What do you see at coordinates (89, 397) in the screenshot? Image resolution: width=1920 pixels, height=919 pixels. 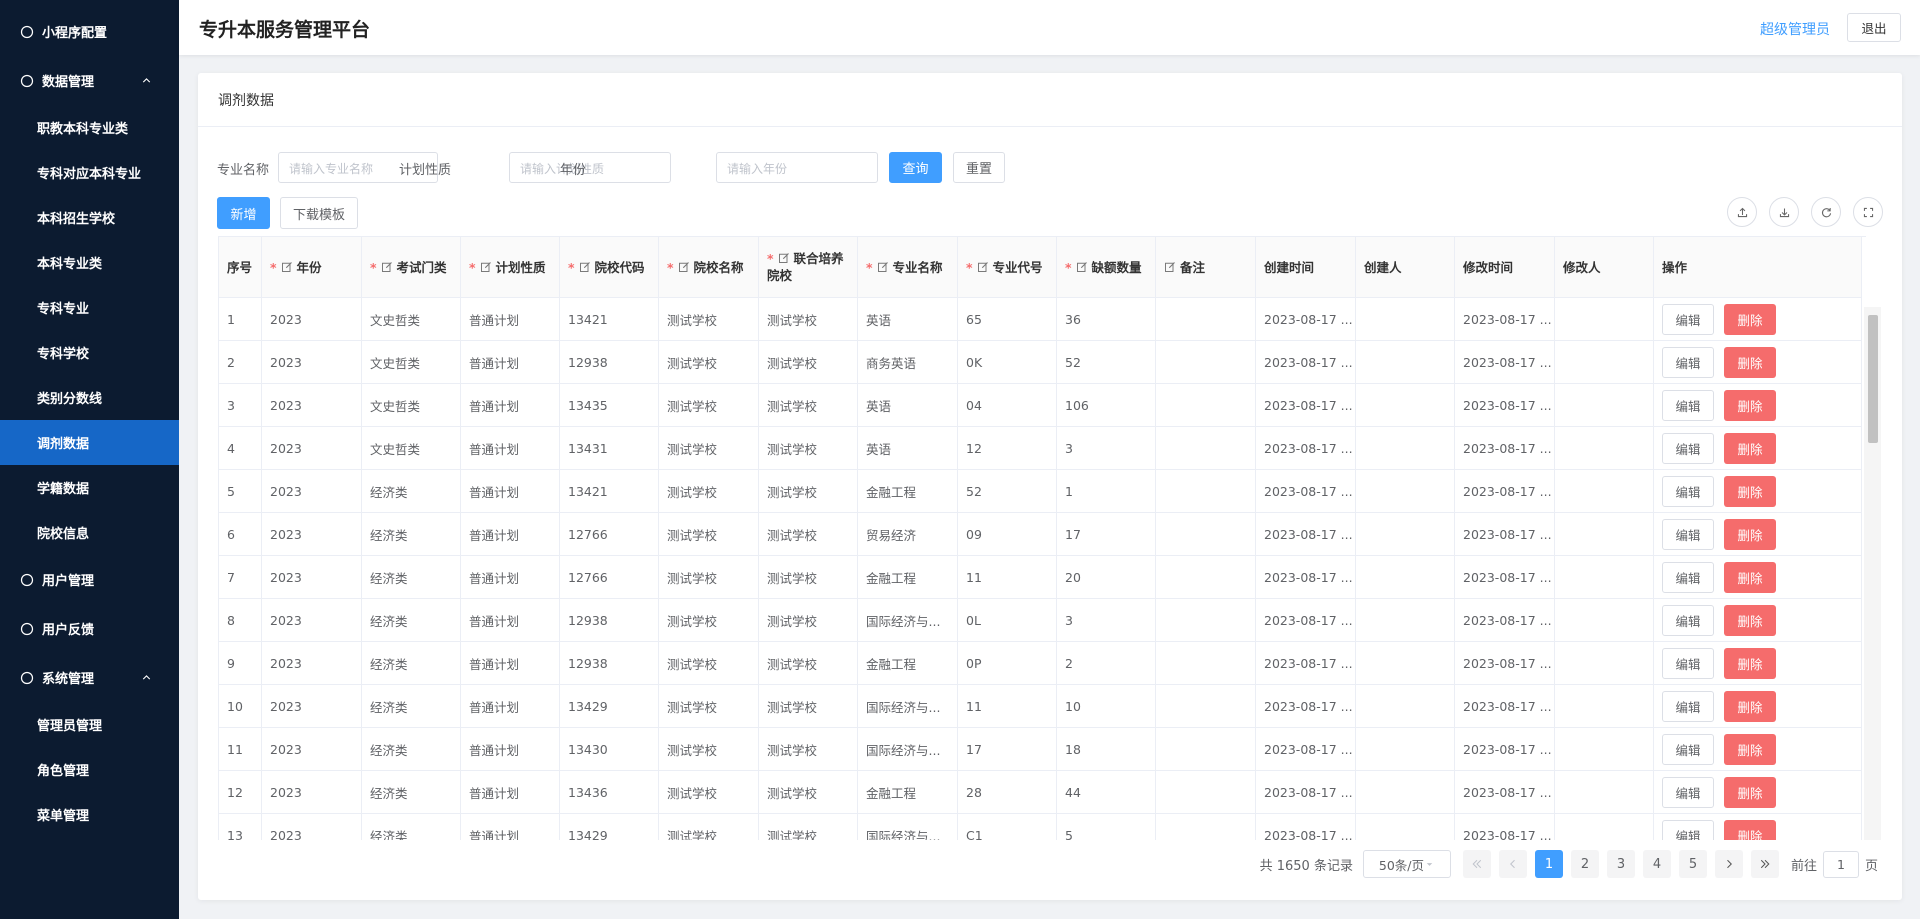 I see `menu-item: 类别分数线` at bounding box center [89, 397].